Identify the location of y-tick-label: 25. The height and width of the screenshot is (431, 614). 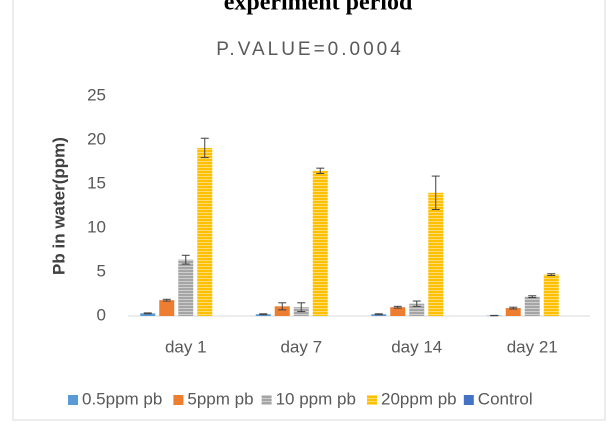
(96, 94).